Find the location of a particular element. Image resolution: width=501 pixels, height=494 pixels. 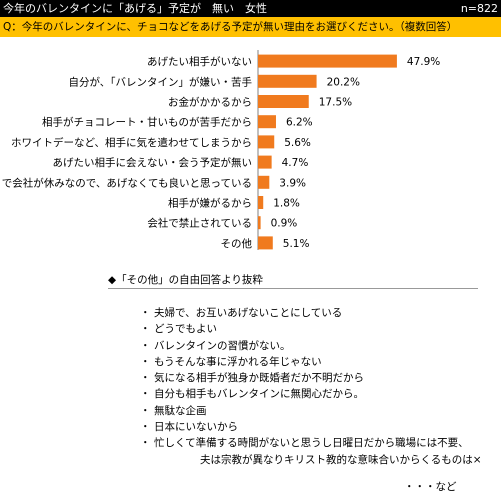

free-answer-text: 忙しくて準備する時間がないと思うし日曜日だから職場には不要、 is located at coordinates (311, 443).